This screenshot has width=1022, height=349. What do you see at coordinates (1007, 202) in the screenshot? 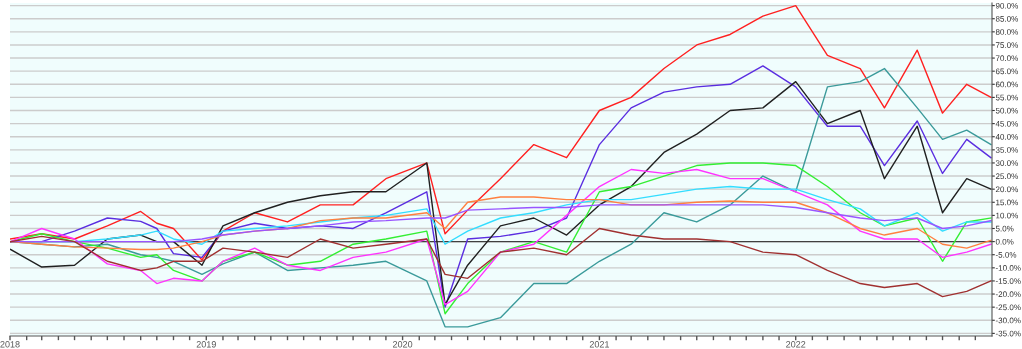
I see `y-tick-label: 15.0%` at bounding box center [1007, 202].